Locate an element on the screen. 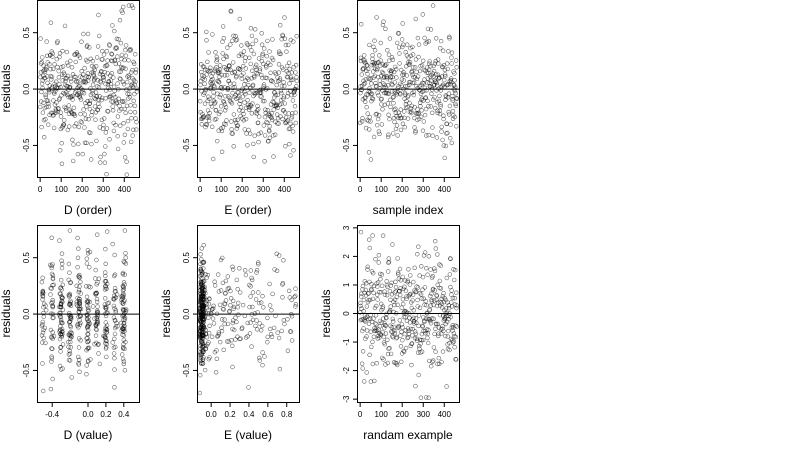 The width and height of the screenshot is (800, 450). scatter-points is located at coordinates (88, 90).